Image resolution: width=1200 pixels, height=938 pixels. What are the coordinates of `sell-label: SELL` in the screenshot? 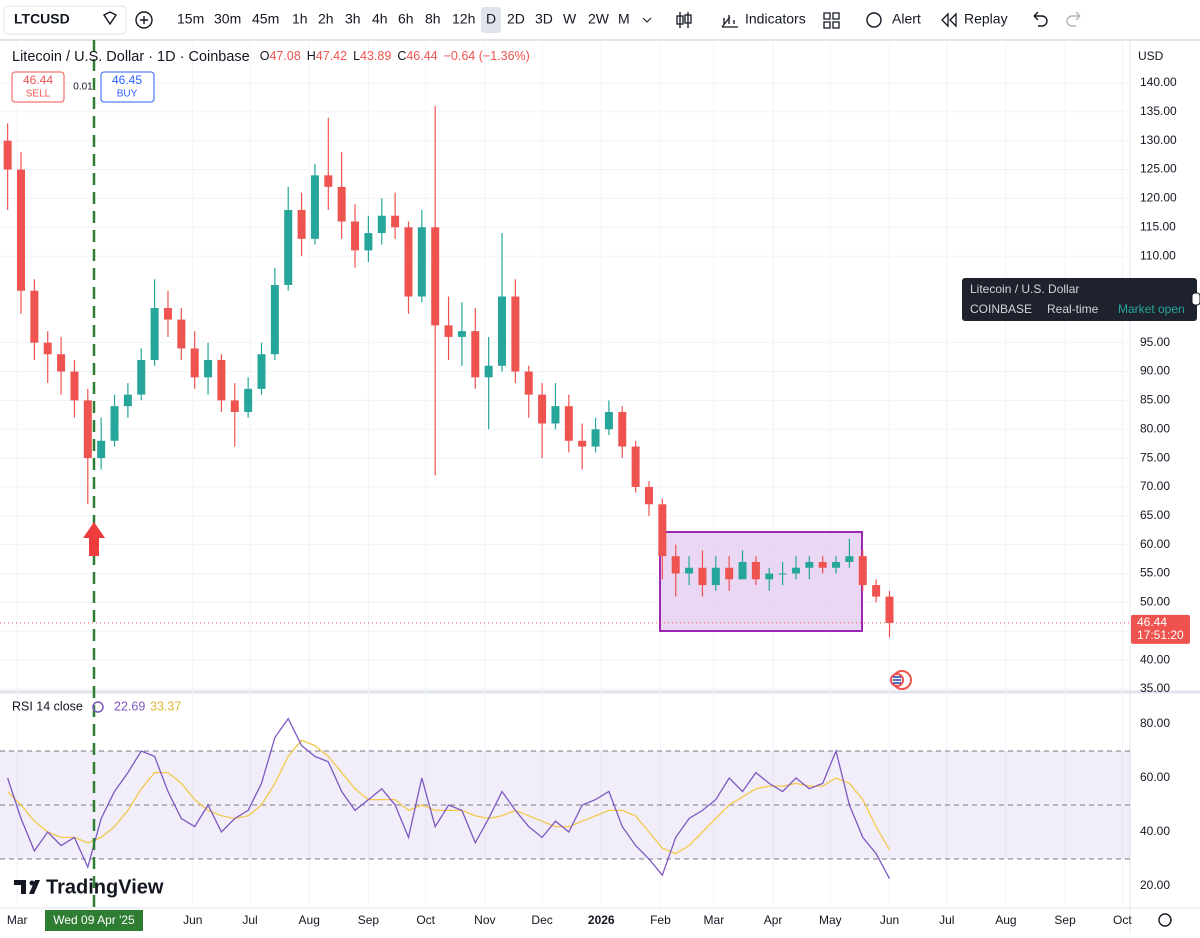 It's located at (38, 94).